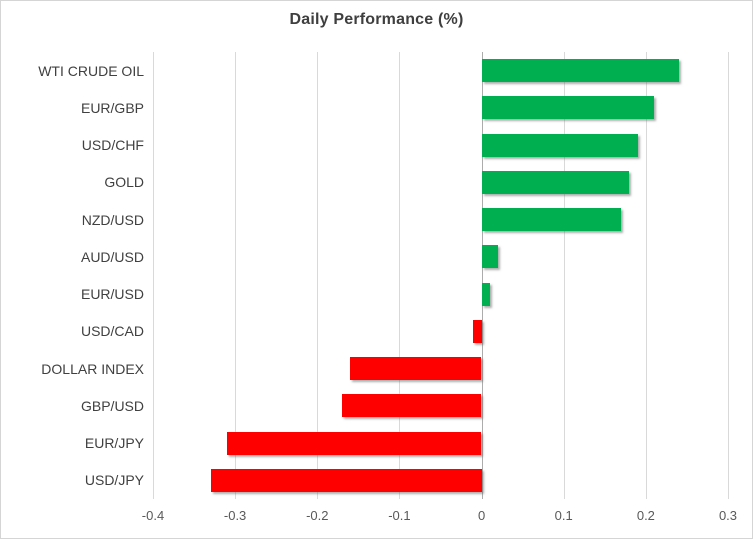 The height and width of the screenshot is (539, 753). What do you see at coordinates (112, 294) in the screenshot?
I see `category-label: EUR/USD` at bounding box center [112, 294].